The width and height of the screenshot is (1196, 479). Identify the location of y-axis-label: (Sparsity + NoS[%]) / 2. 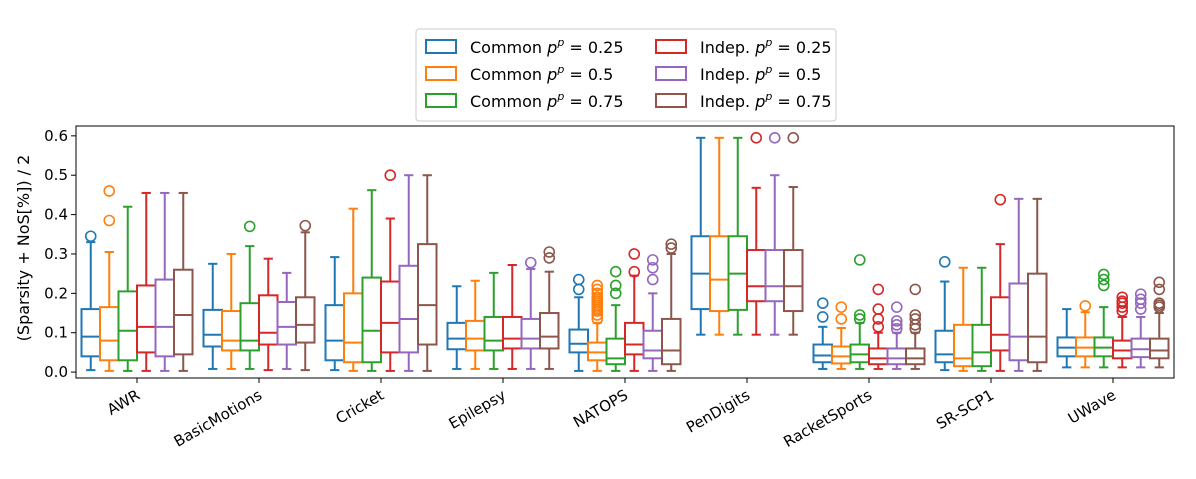
(23, 248).